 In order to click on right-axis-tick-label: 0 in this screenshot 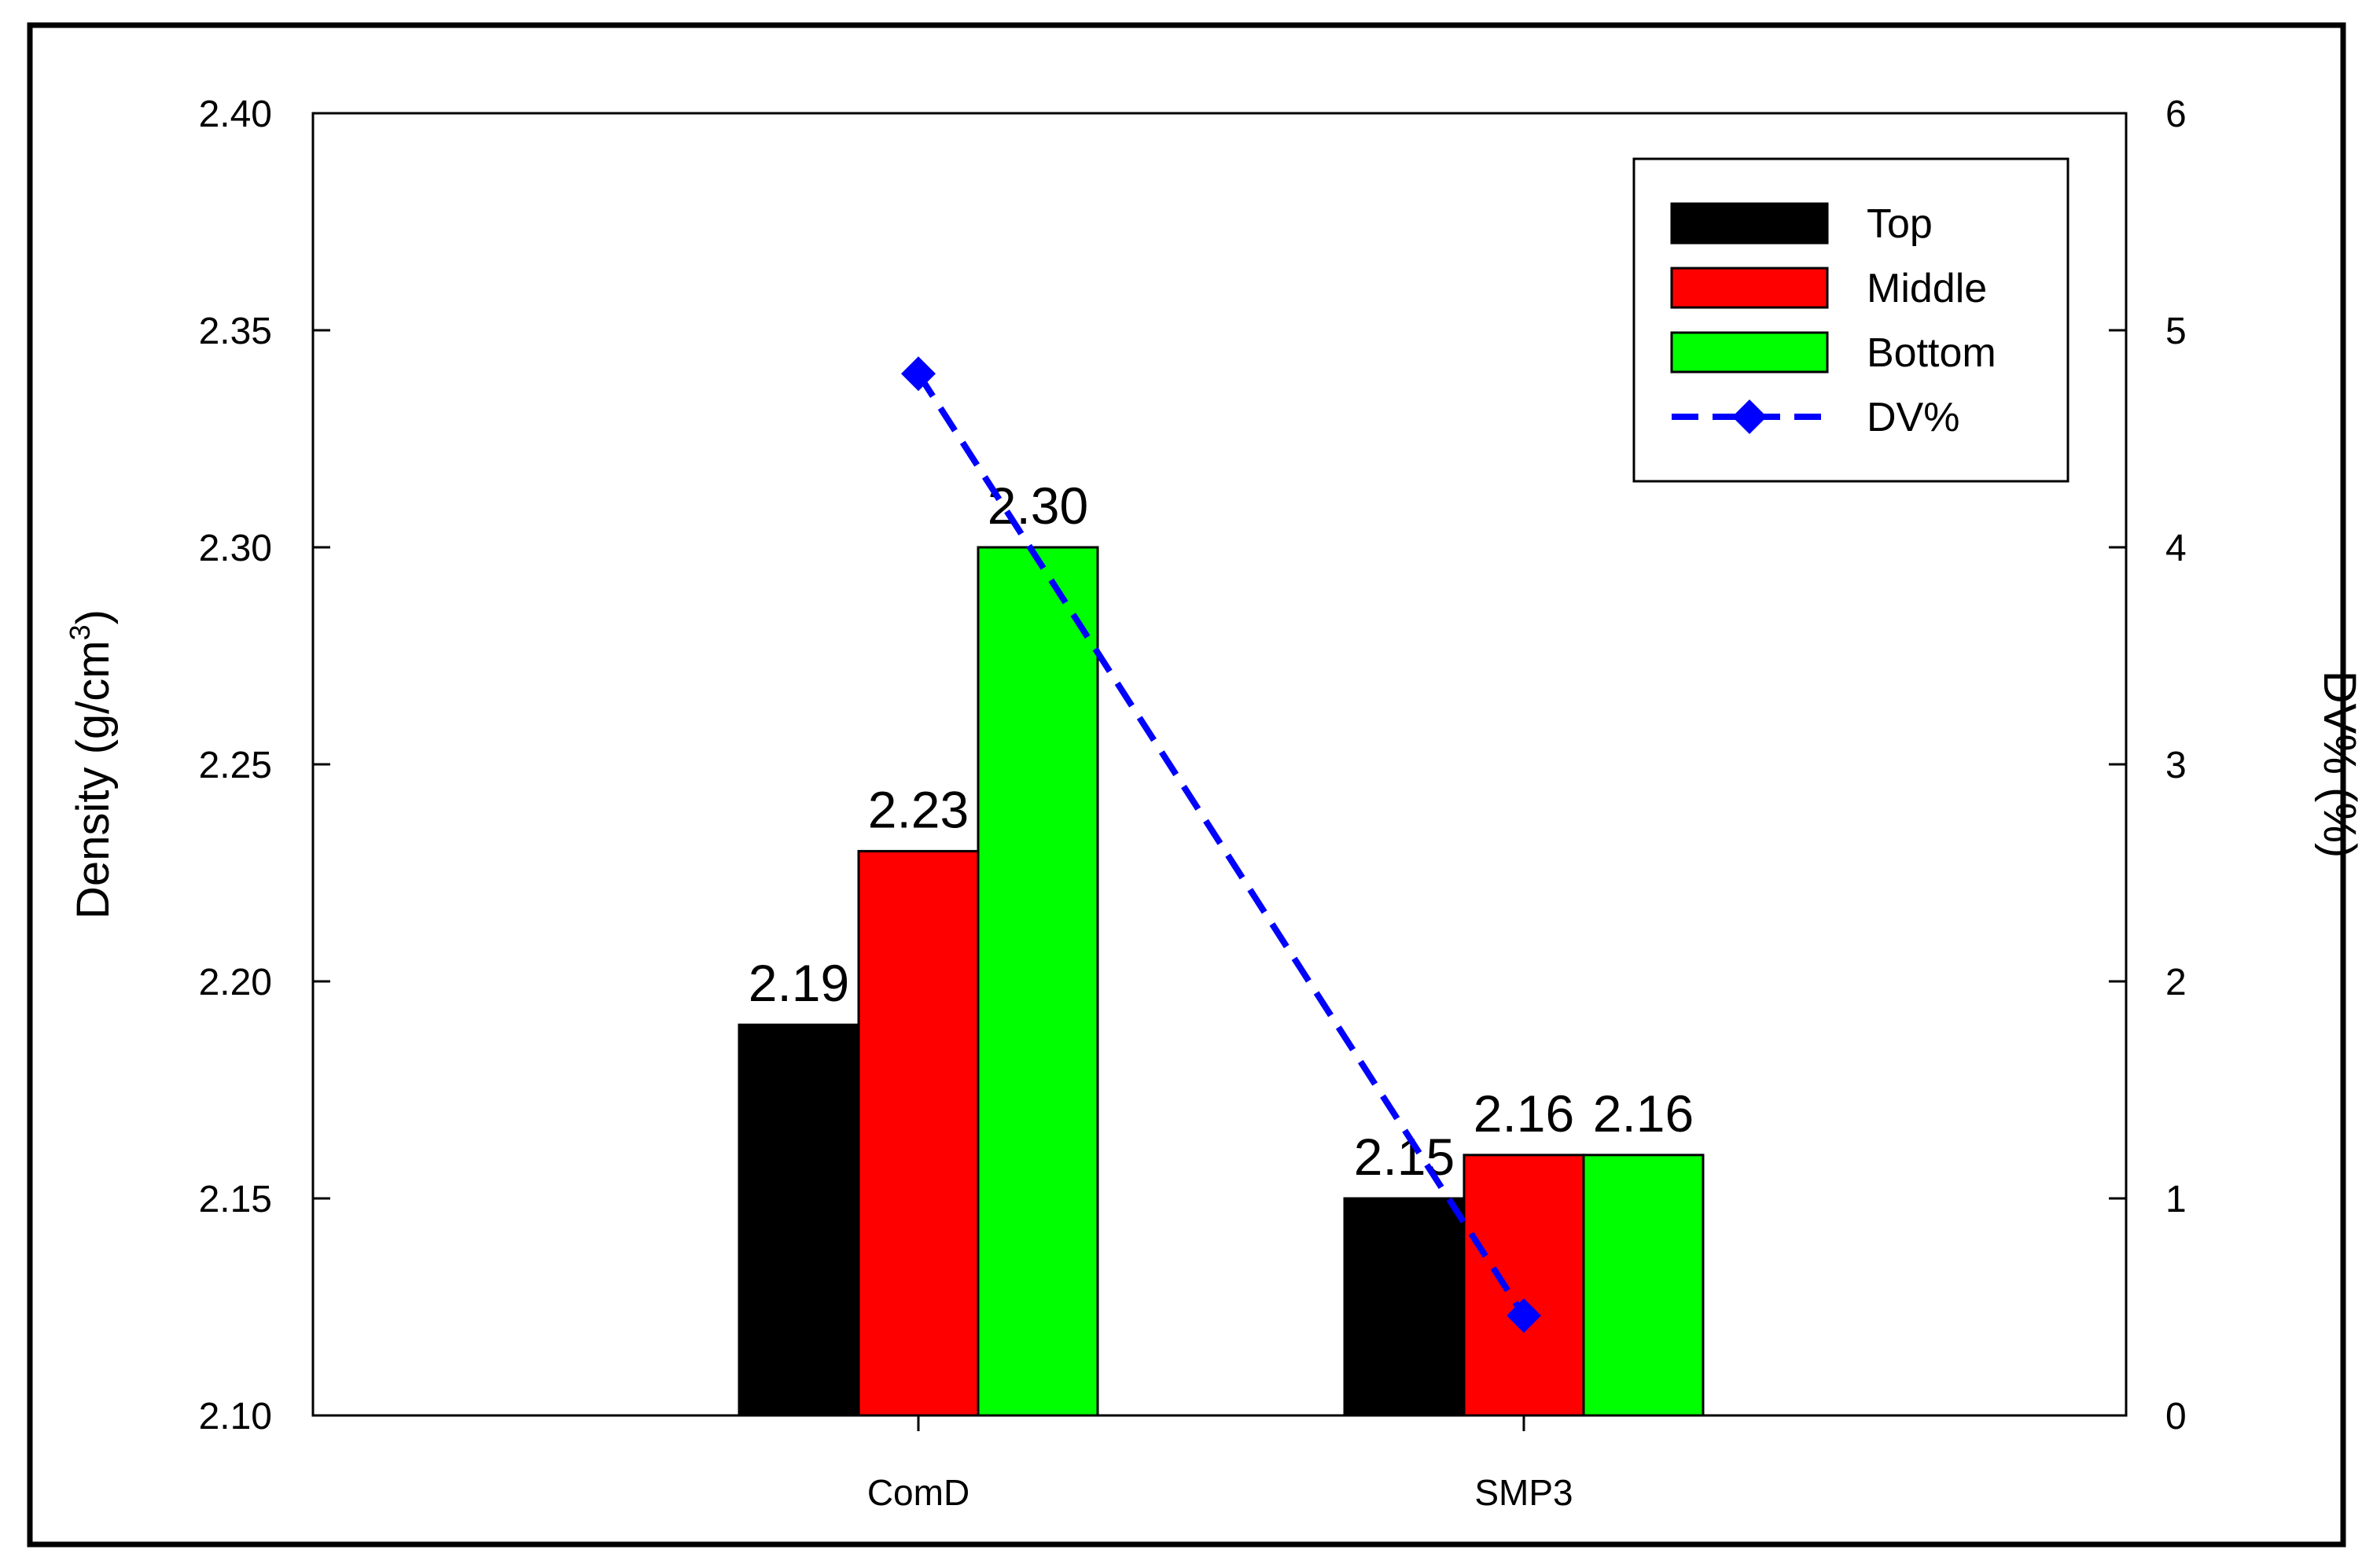, I will do `click(2176, 1416)`.